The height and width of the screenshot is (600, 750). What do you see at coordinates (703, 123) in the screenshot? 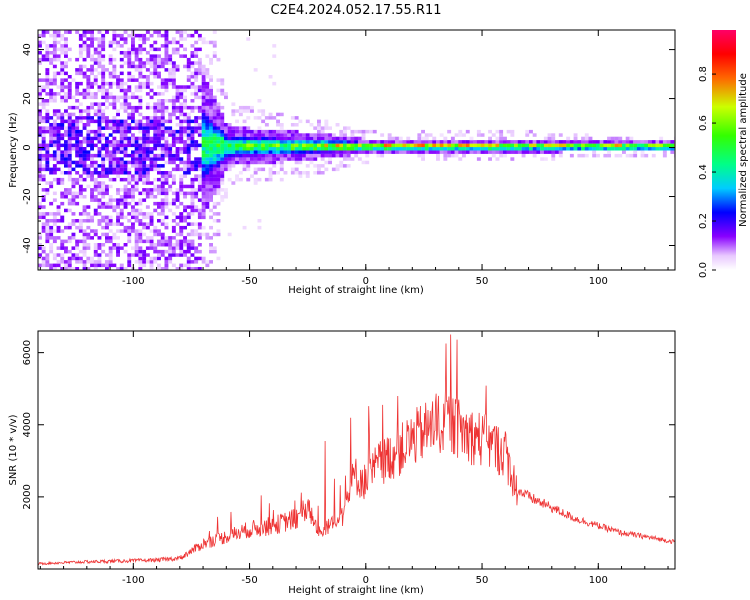
I see `colorbar-tick-label: 0.6` at bounding box center [703, 123].